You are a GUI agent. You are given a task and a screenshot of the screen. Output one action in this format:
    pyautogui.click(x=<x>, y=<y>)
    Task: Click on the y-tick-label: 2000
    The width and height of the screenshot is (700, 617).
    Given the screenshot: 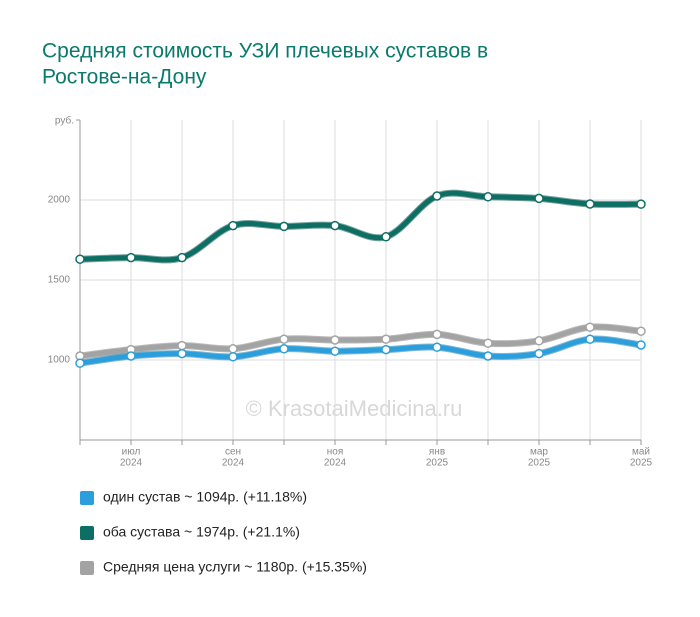 What is the action you would take?
    pyautogui.click(x=59, y=200)
    